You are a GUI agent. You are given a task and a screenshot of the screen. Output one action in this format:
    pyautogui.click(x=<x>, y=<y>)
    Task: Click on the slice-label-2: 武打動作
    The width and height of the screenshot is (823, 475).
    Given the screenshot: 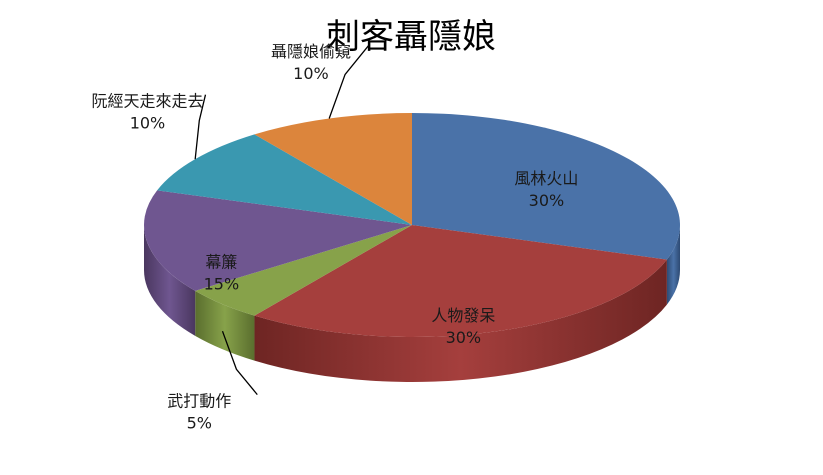 What is the action you would take?
    pyautogui.click(x=199, y=401)
    